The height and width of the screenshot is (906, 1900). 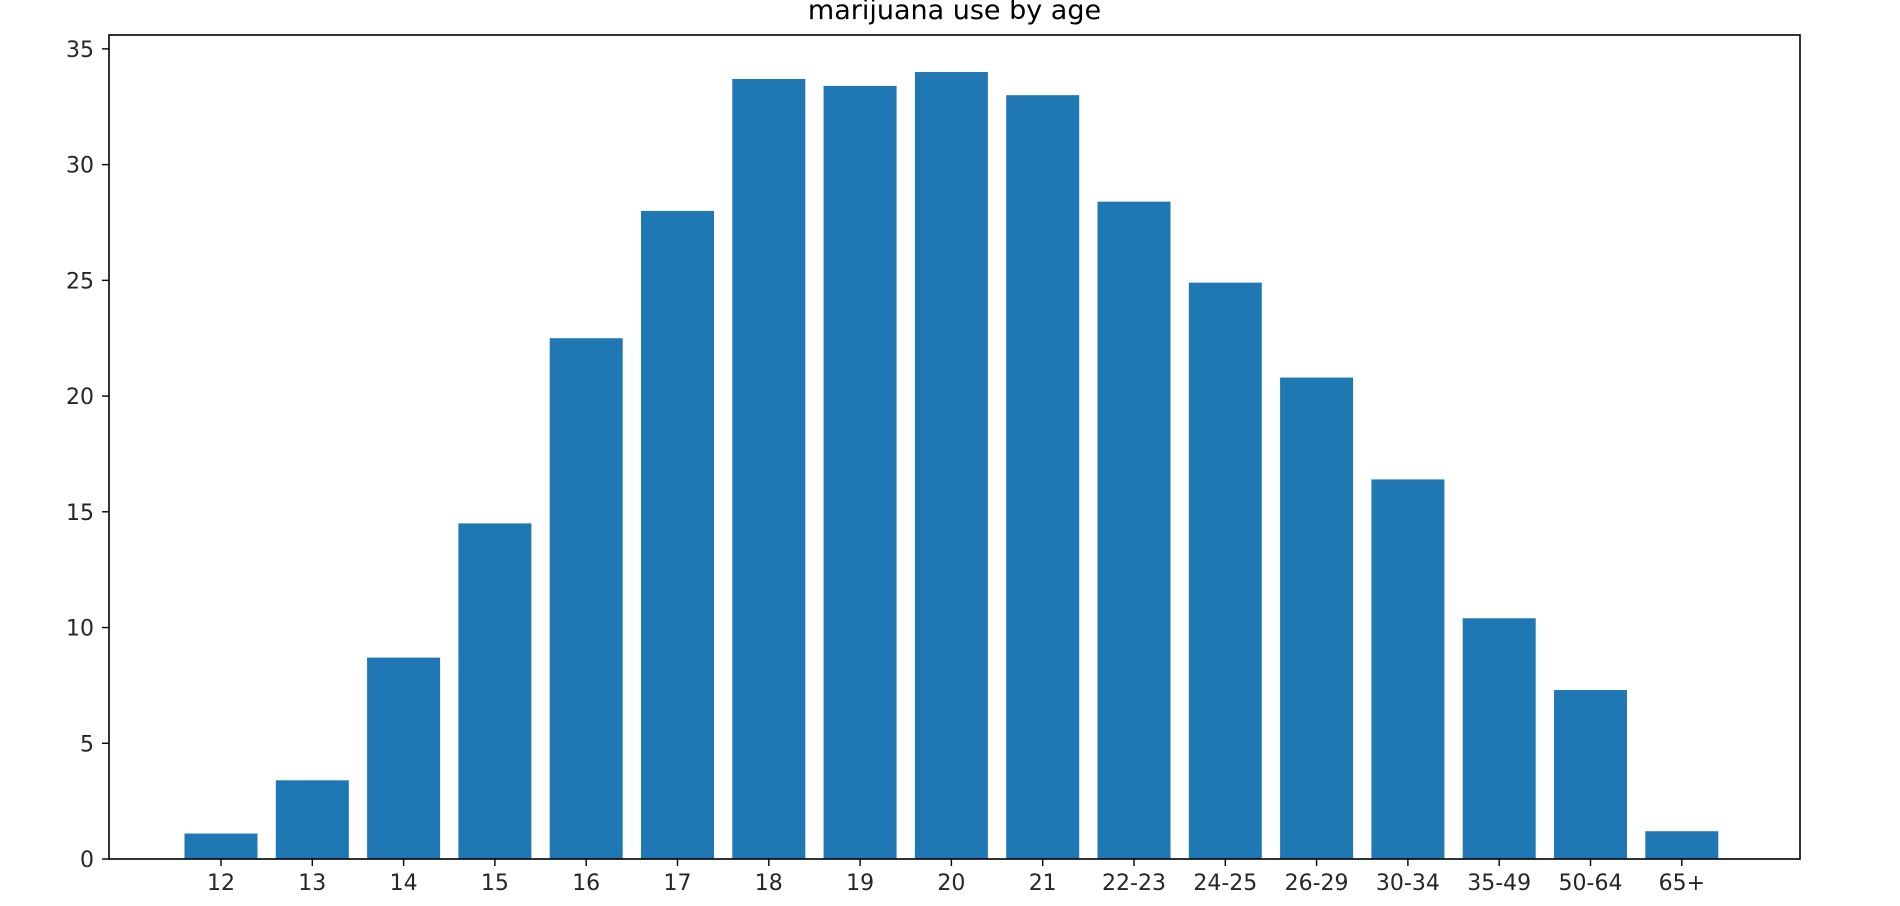 What do you see at coordinates (769, 883) in the screenshot?
I see `x-tick-label: 18` at bounding box center [769, 883].